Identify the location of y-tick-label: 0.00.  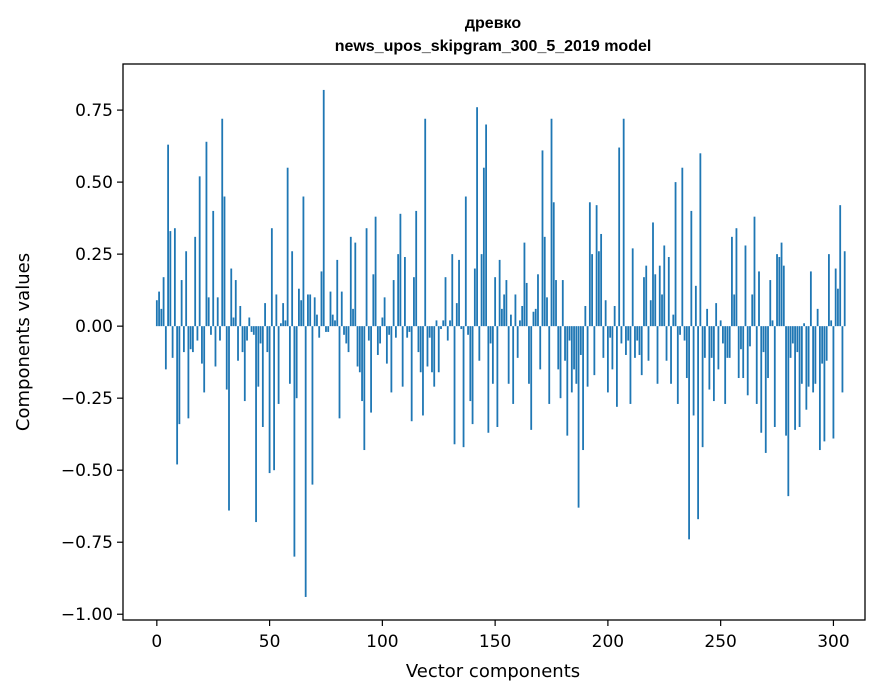
(94, 327).